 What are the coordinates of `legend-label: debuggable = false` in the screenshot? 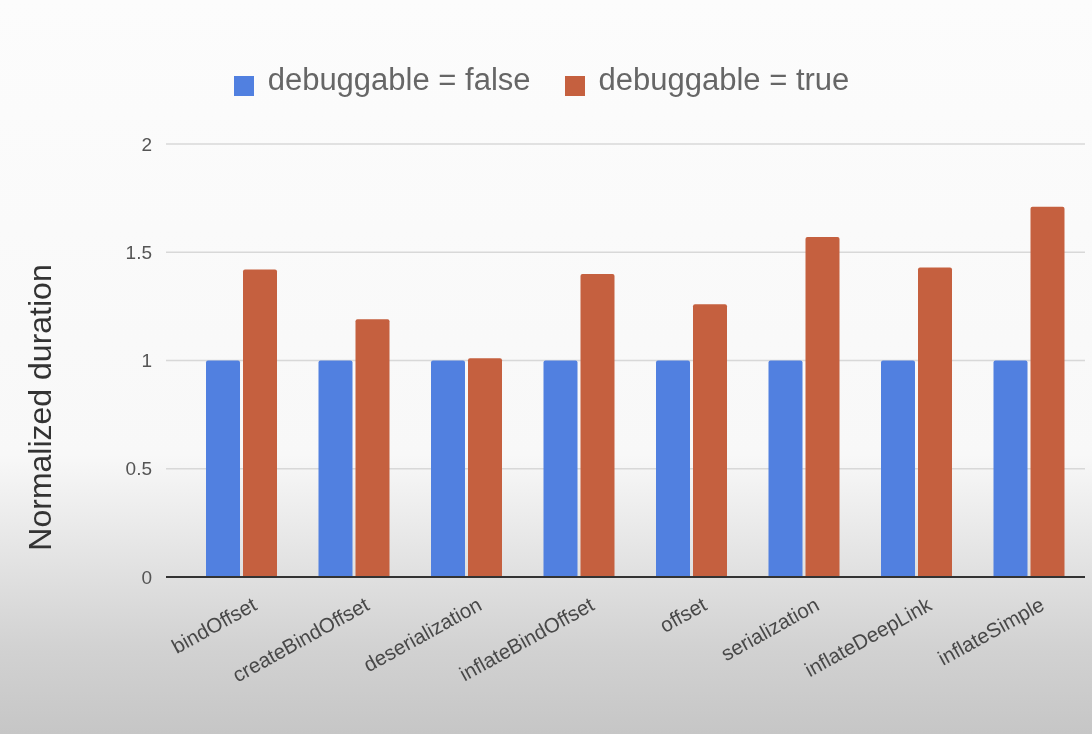 It's located at (399, 79).